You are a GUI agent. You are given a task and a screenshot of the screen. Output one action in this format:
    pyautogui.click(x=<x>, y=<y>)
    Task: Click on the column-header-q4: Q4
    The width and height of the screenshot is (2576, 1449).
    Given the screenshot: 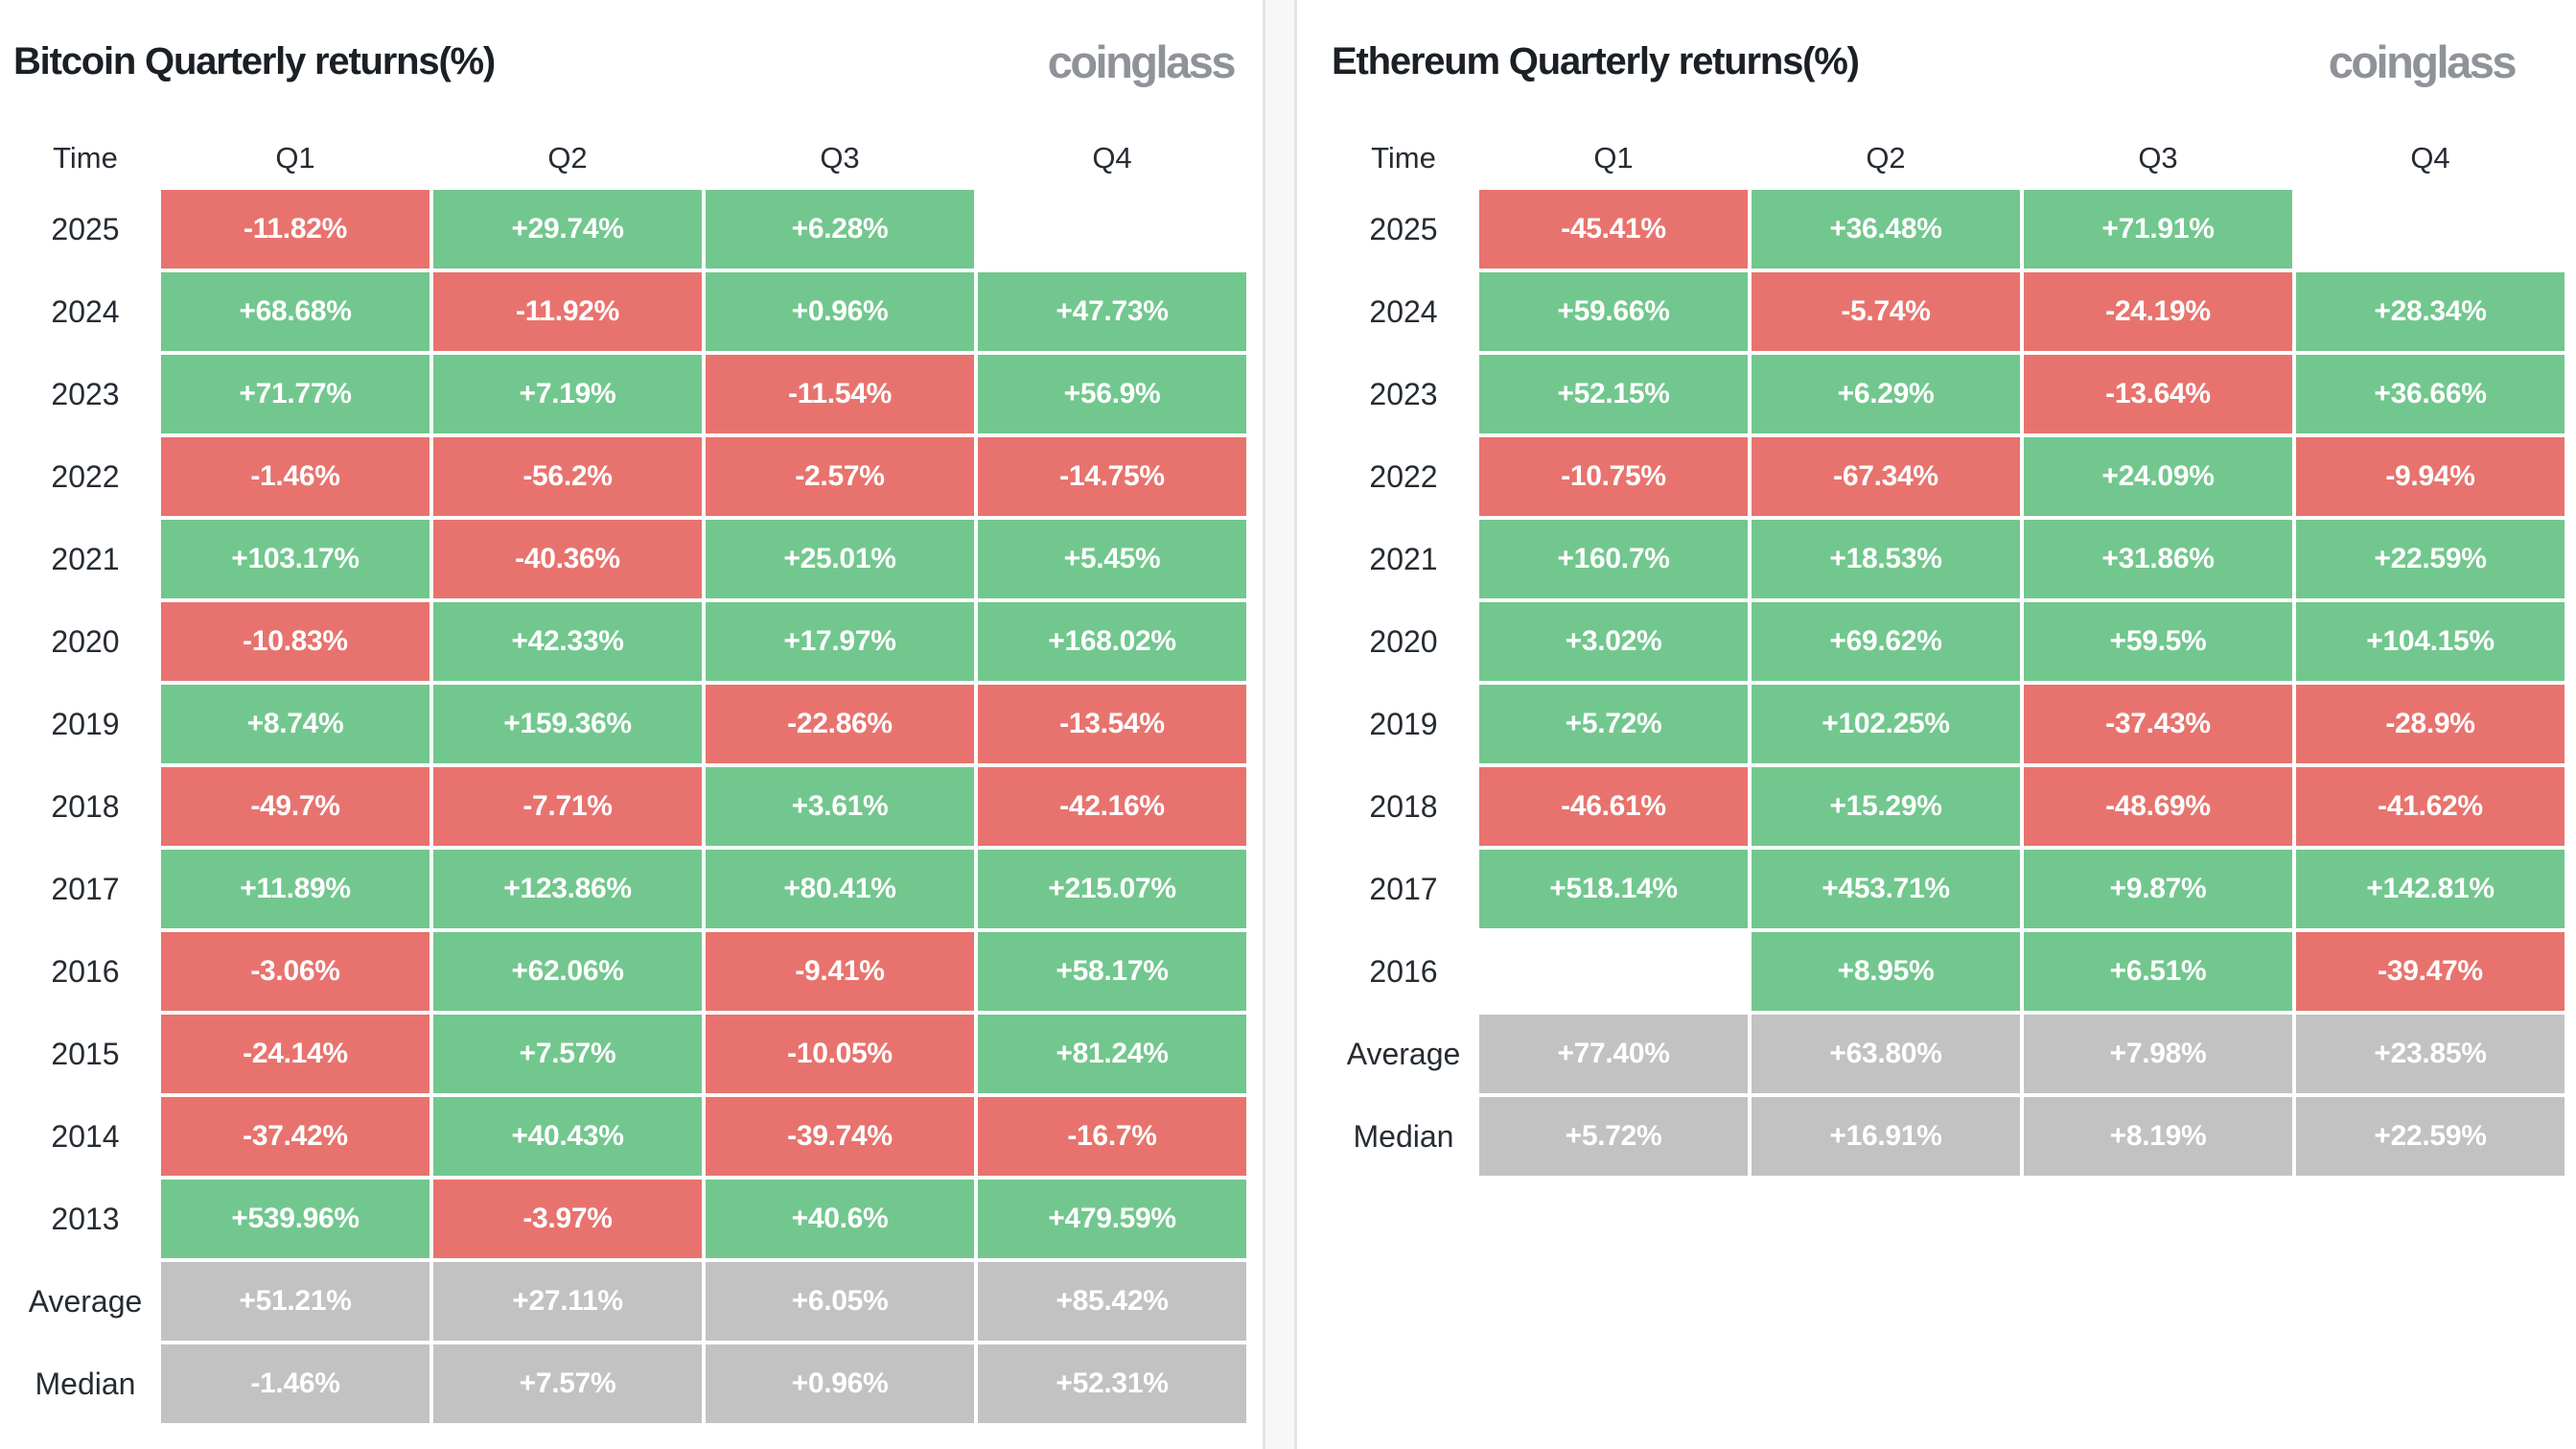 What is the action you would take?
    pyautogui.click(x=2430, y=158)
    